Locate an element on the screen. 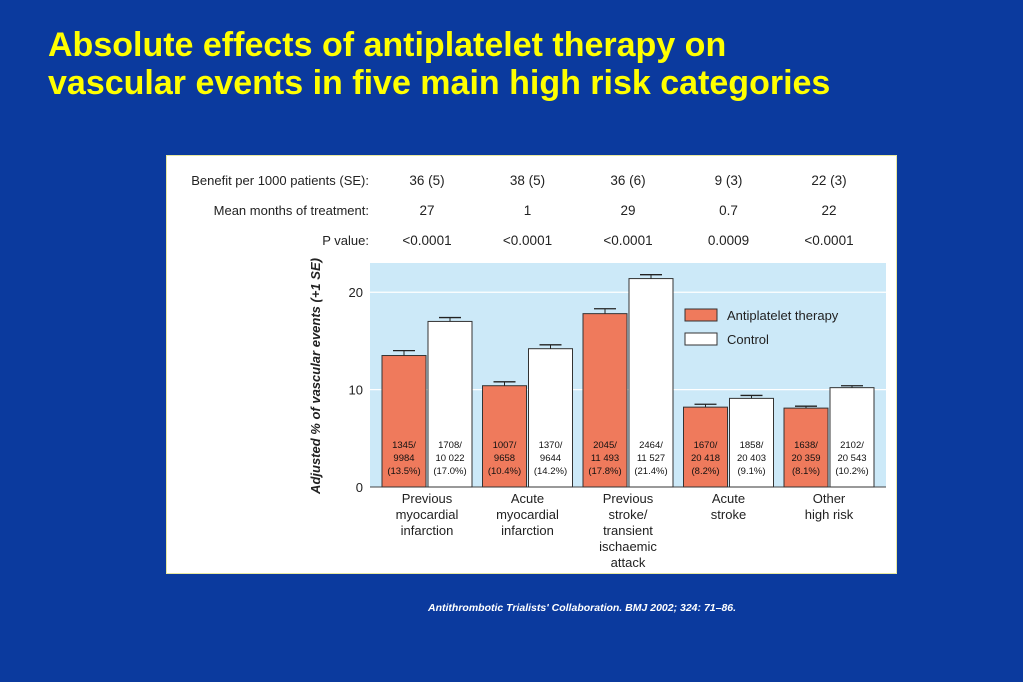  table-cell: 9 (3) is located at coordinates (729, 180).